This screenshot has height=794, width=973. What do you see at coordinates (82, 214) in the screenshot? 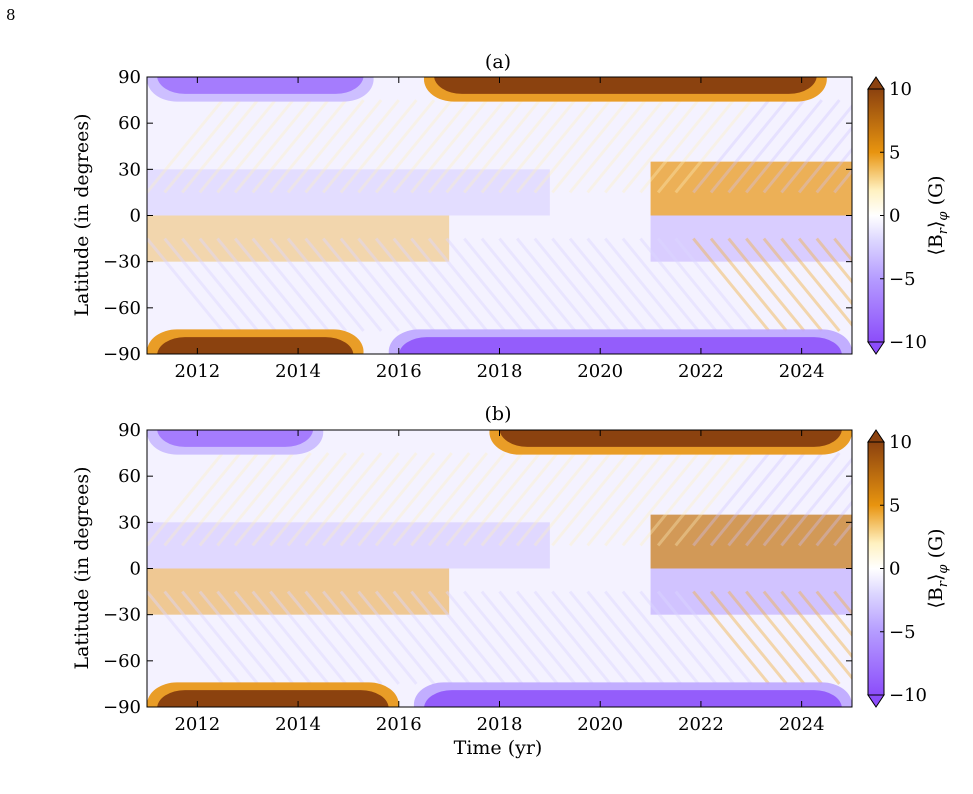
I see `y-axis-label-a: Latitude (in degrees)` at bounding box center [82, 214].